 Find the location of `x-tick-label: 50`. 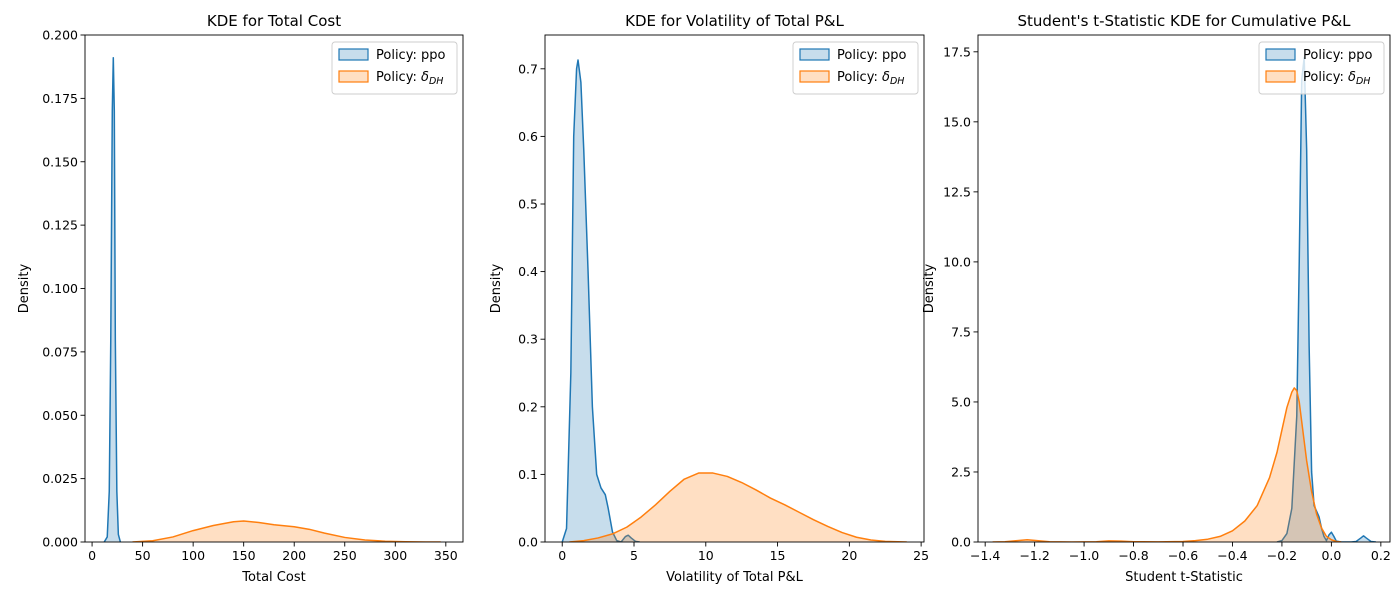

x-tick-label: 50 is located at coordinates (143, 555).